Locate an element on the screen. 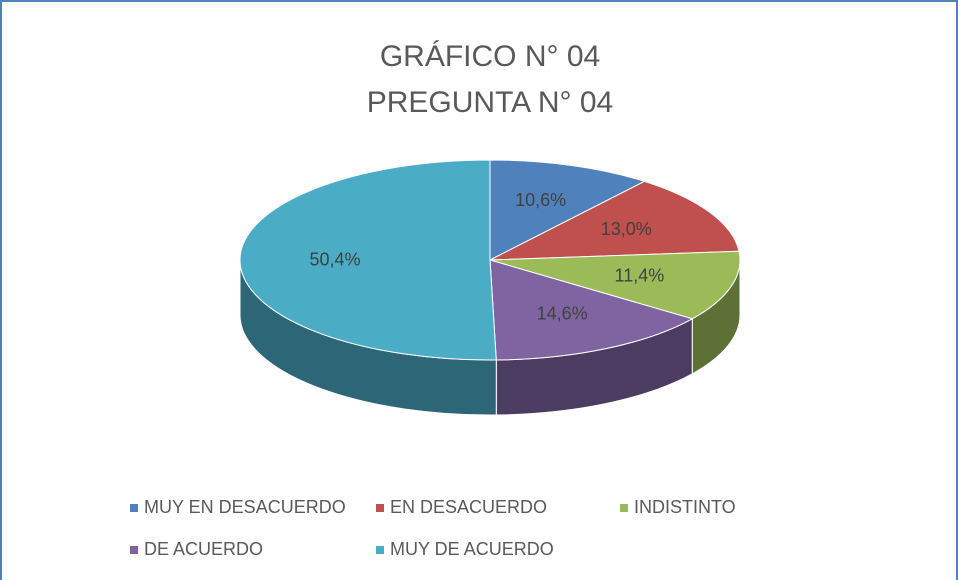 This screenshot has height=580, width=958. data-label: 10,6% is located at coordinates (540, 200).